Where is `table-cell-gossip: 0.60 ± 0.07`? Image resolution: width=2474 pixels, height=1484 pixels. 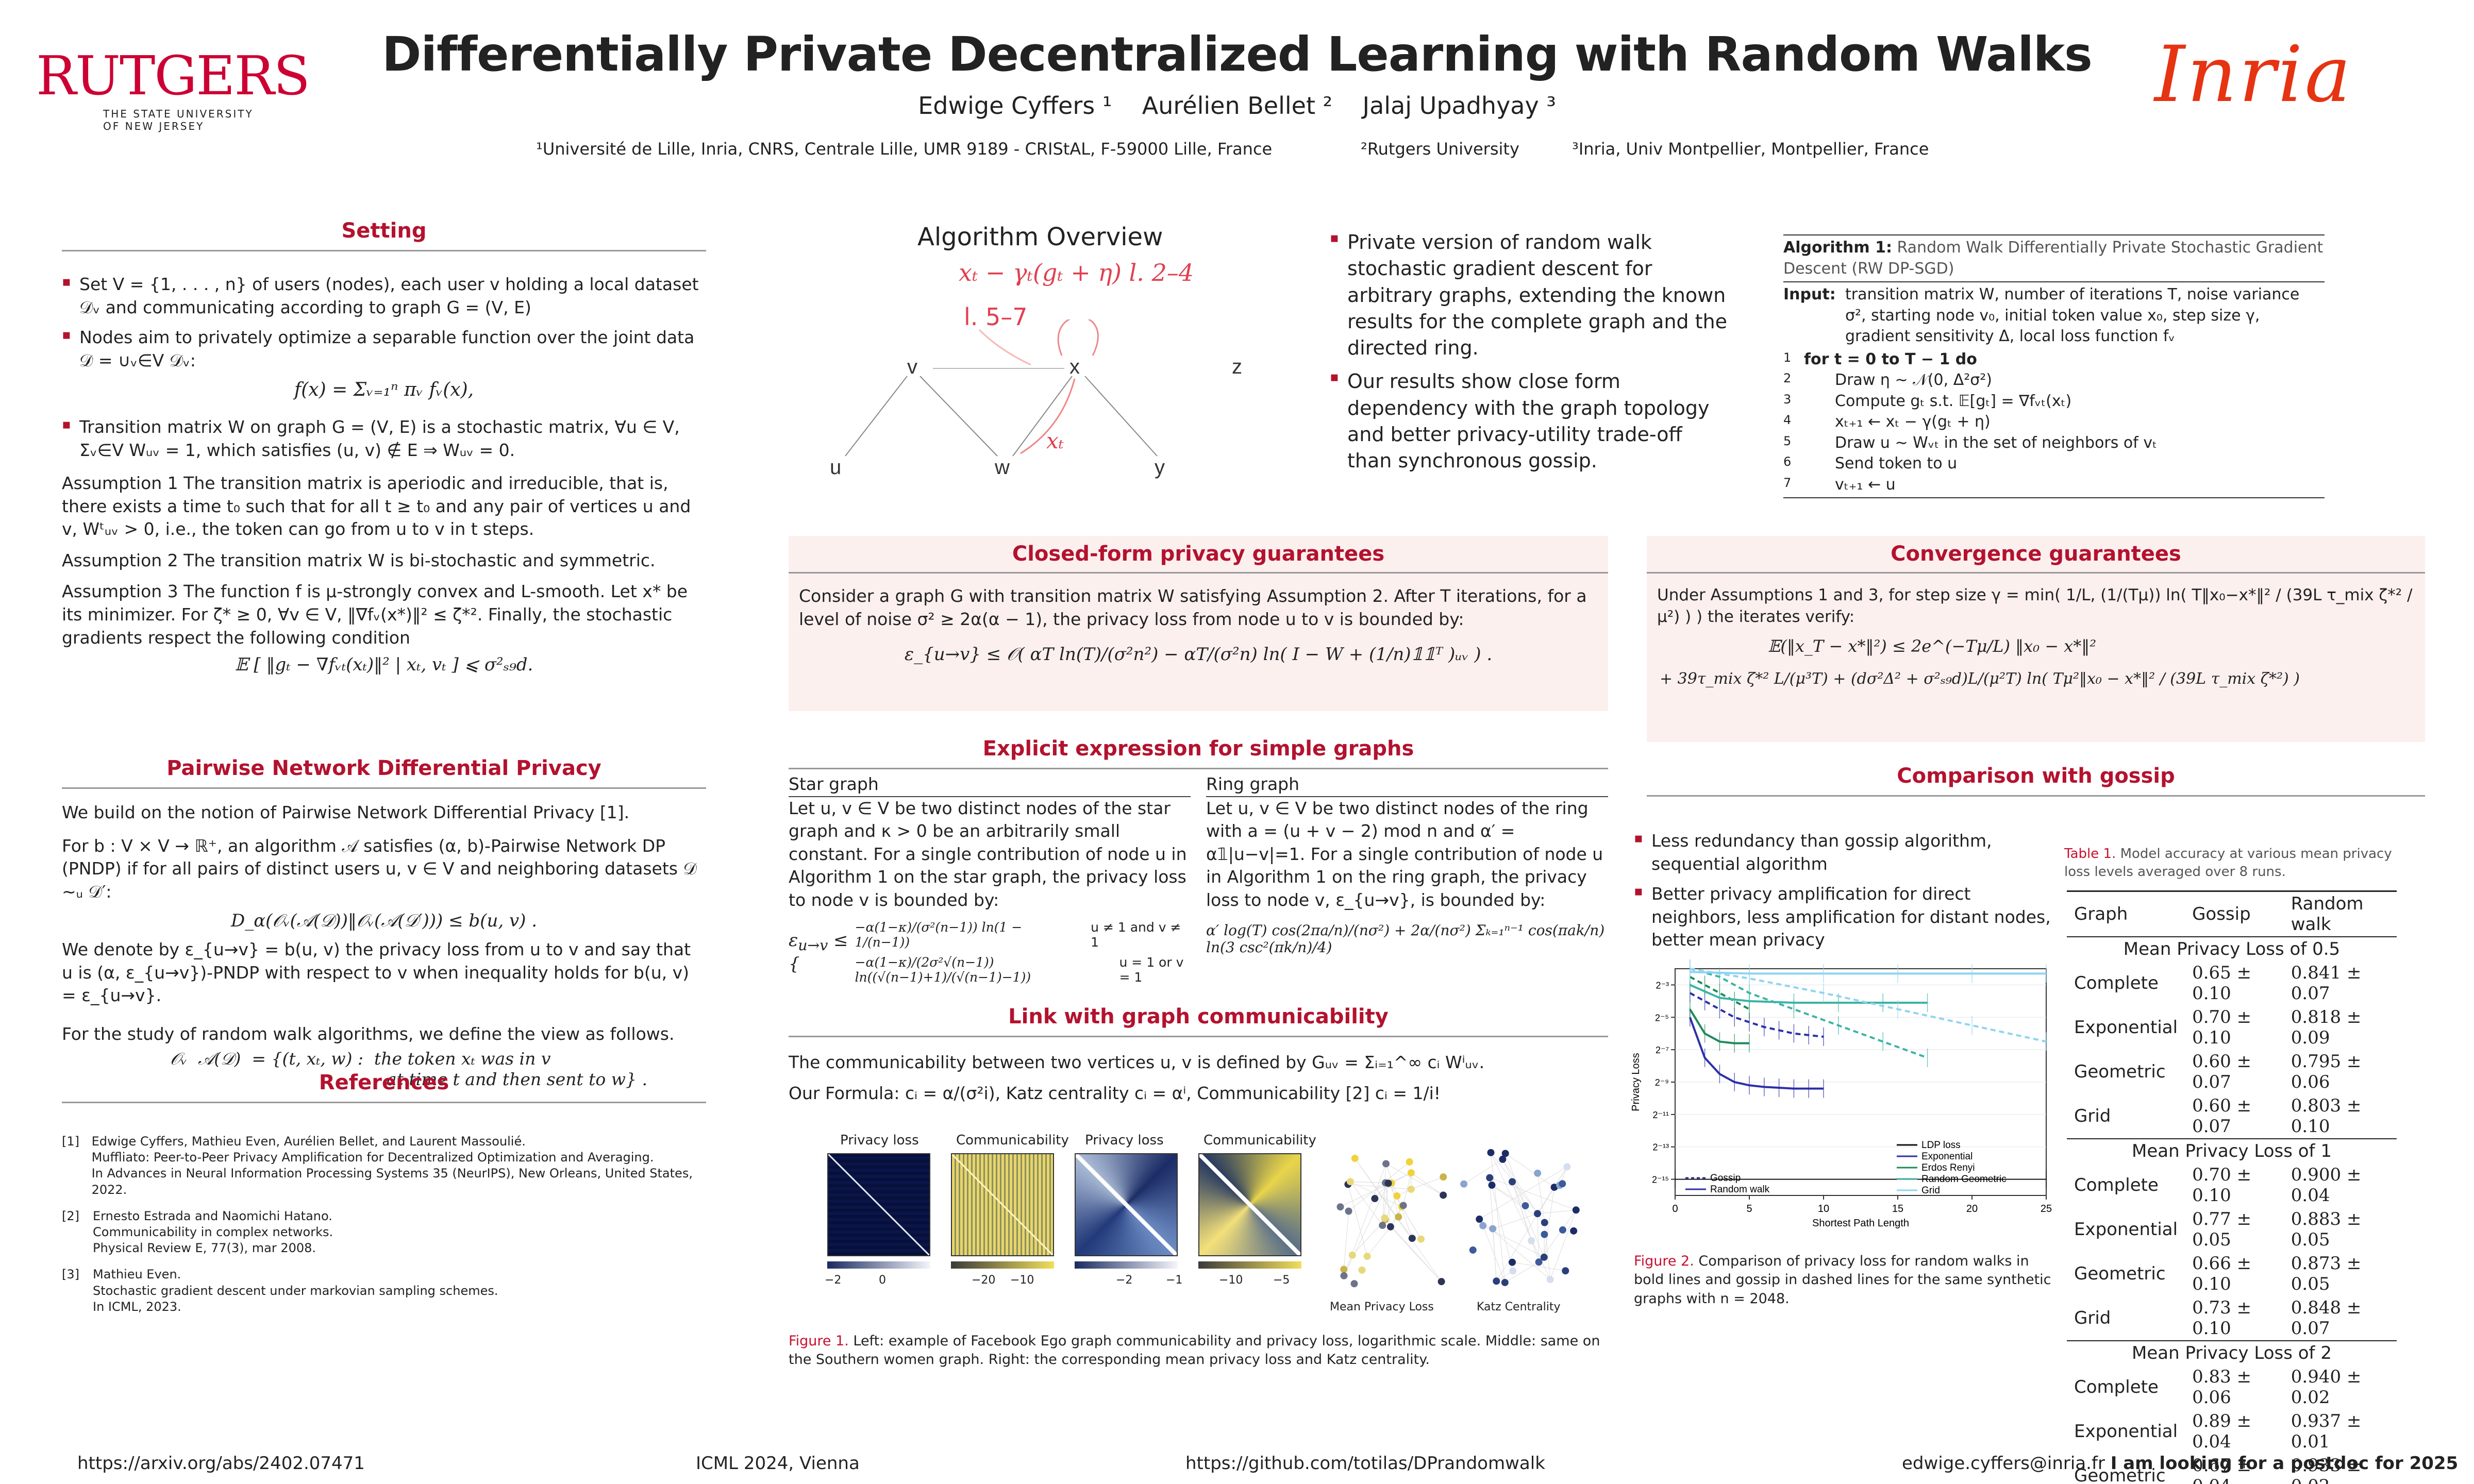
table-cell-gossip: 0.60 ± 0.07 is located at coordinates (2222, 1116).